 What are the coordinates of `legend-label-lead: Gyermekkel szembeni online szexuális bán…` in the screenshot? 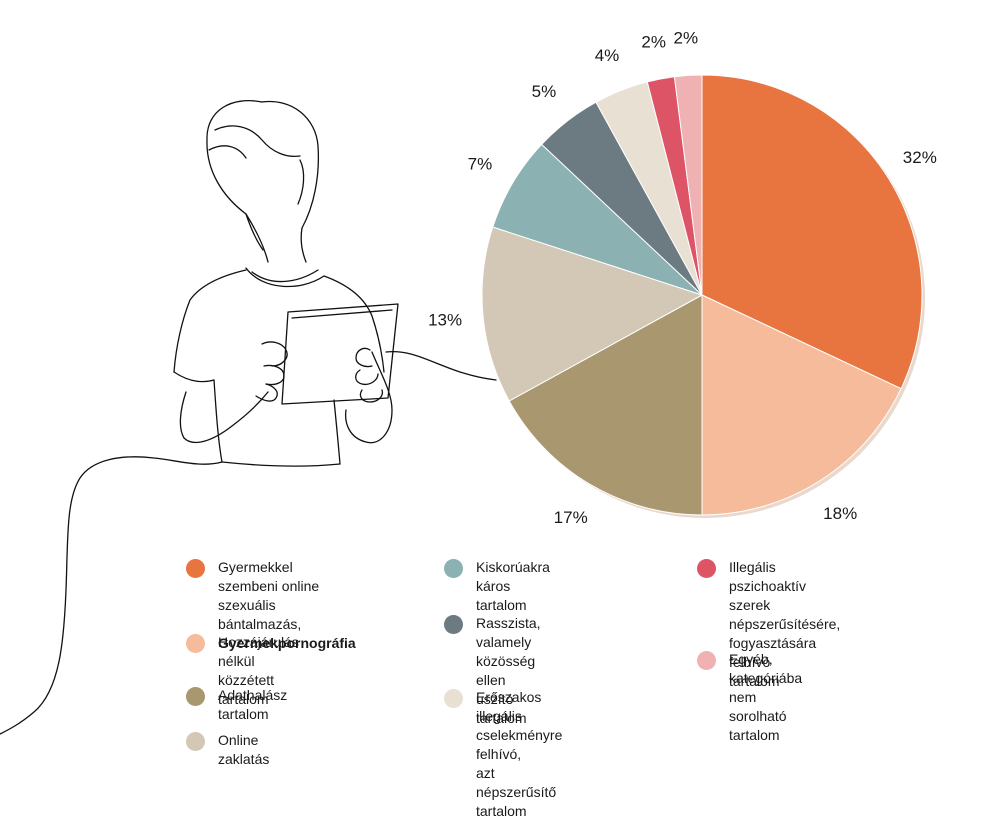 It's located at (269, 595).